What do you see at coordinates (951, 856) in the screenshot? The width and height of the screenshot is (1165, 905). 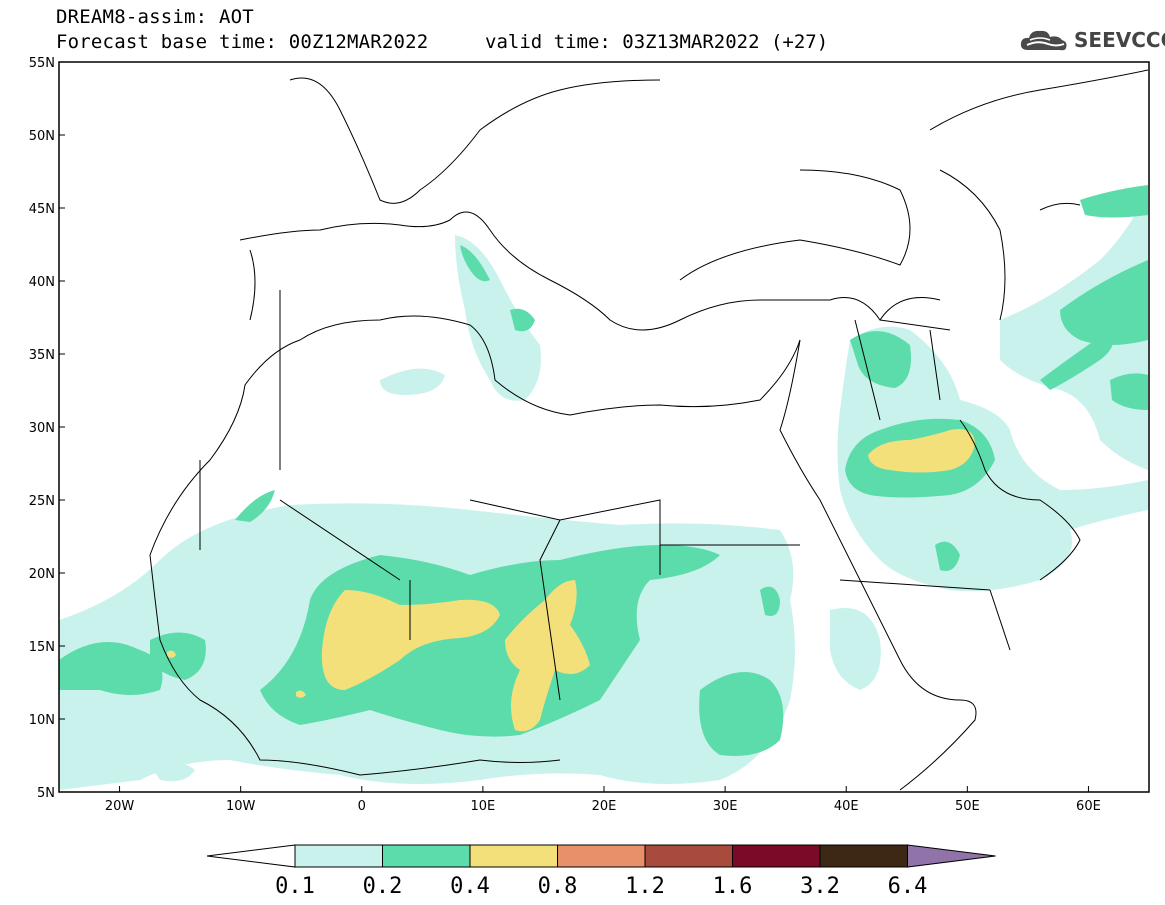 I see `colorbar-right-arrow` at bounding box center [951, 856].